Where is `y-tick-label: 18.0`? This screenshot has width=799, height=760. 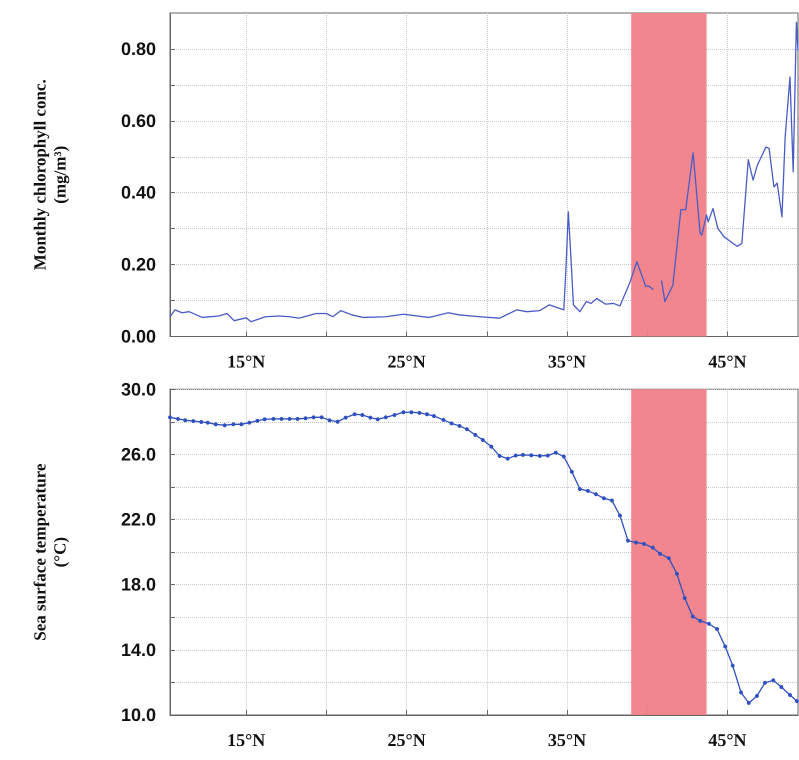 y-tick-label: 18.0 is located at coordinates (138, 584).